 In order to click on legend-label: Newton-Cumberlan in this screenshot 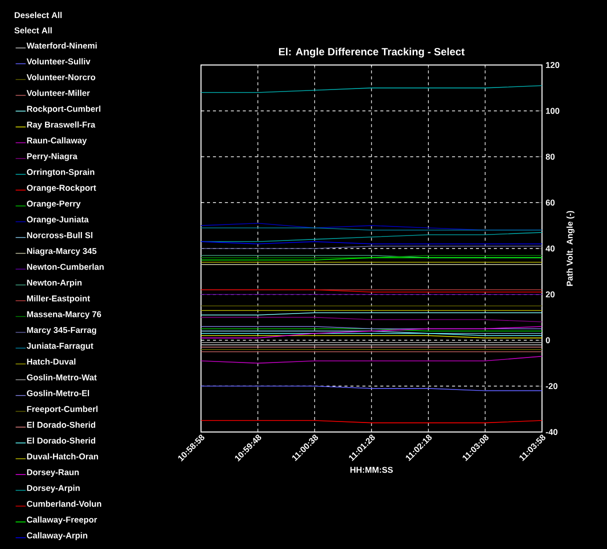, I will do `click(65, 267)`.